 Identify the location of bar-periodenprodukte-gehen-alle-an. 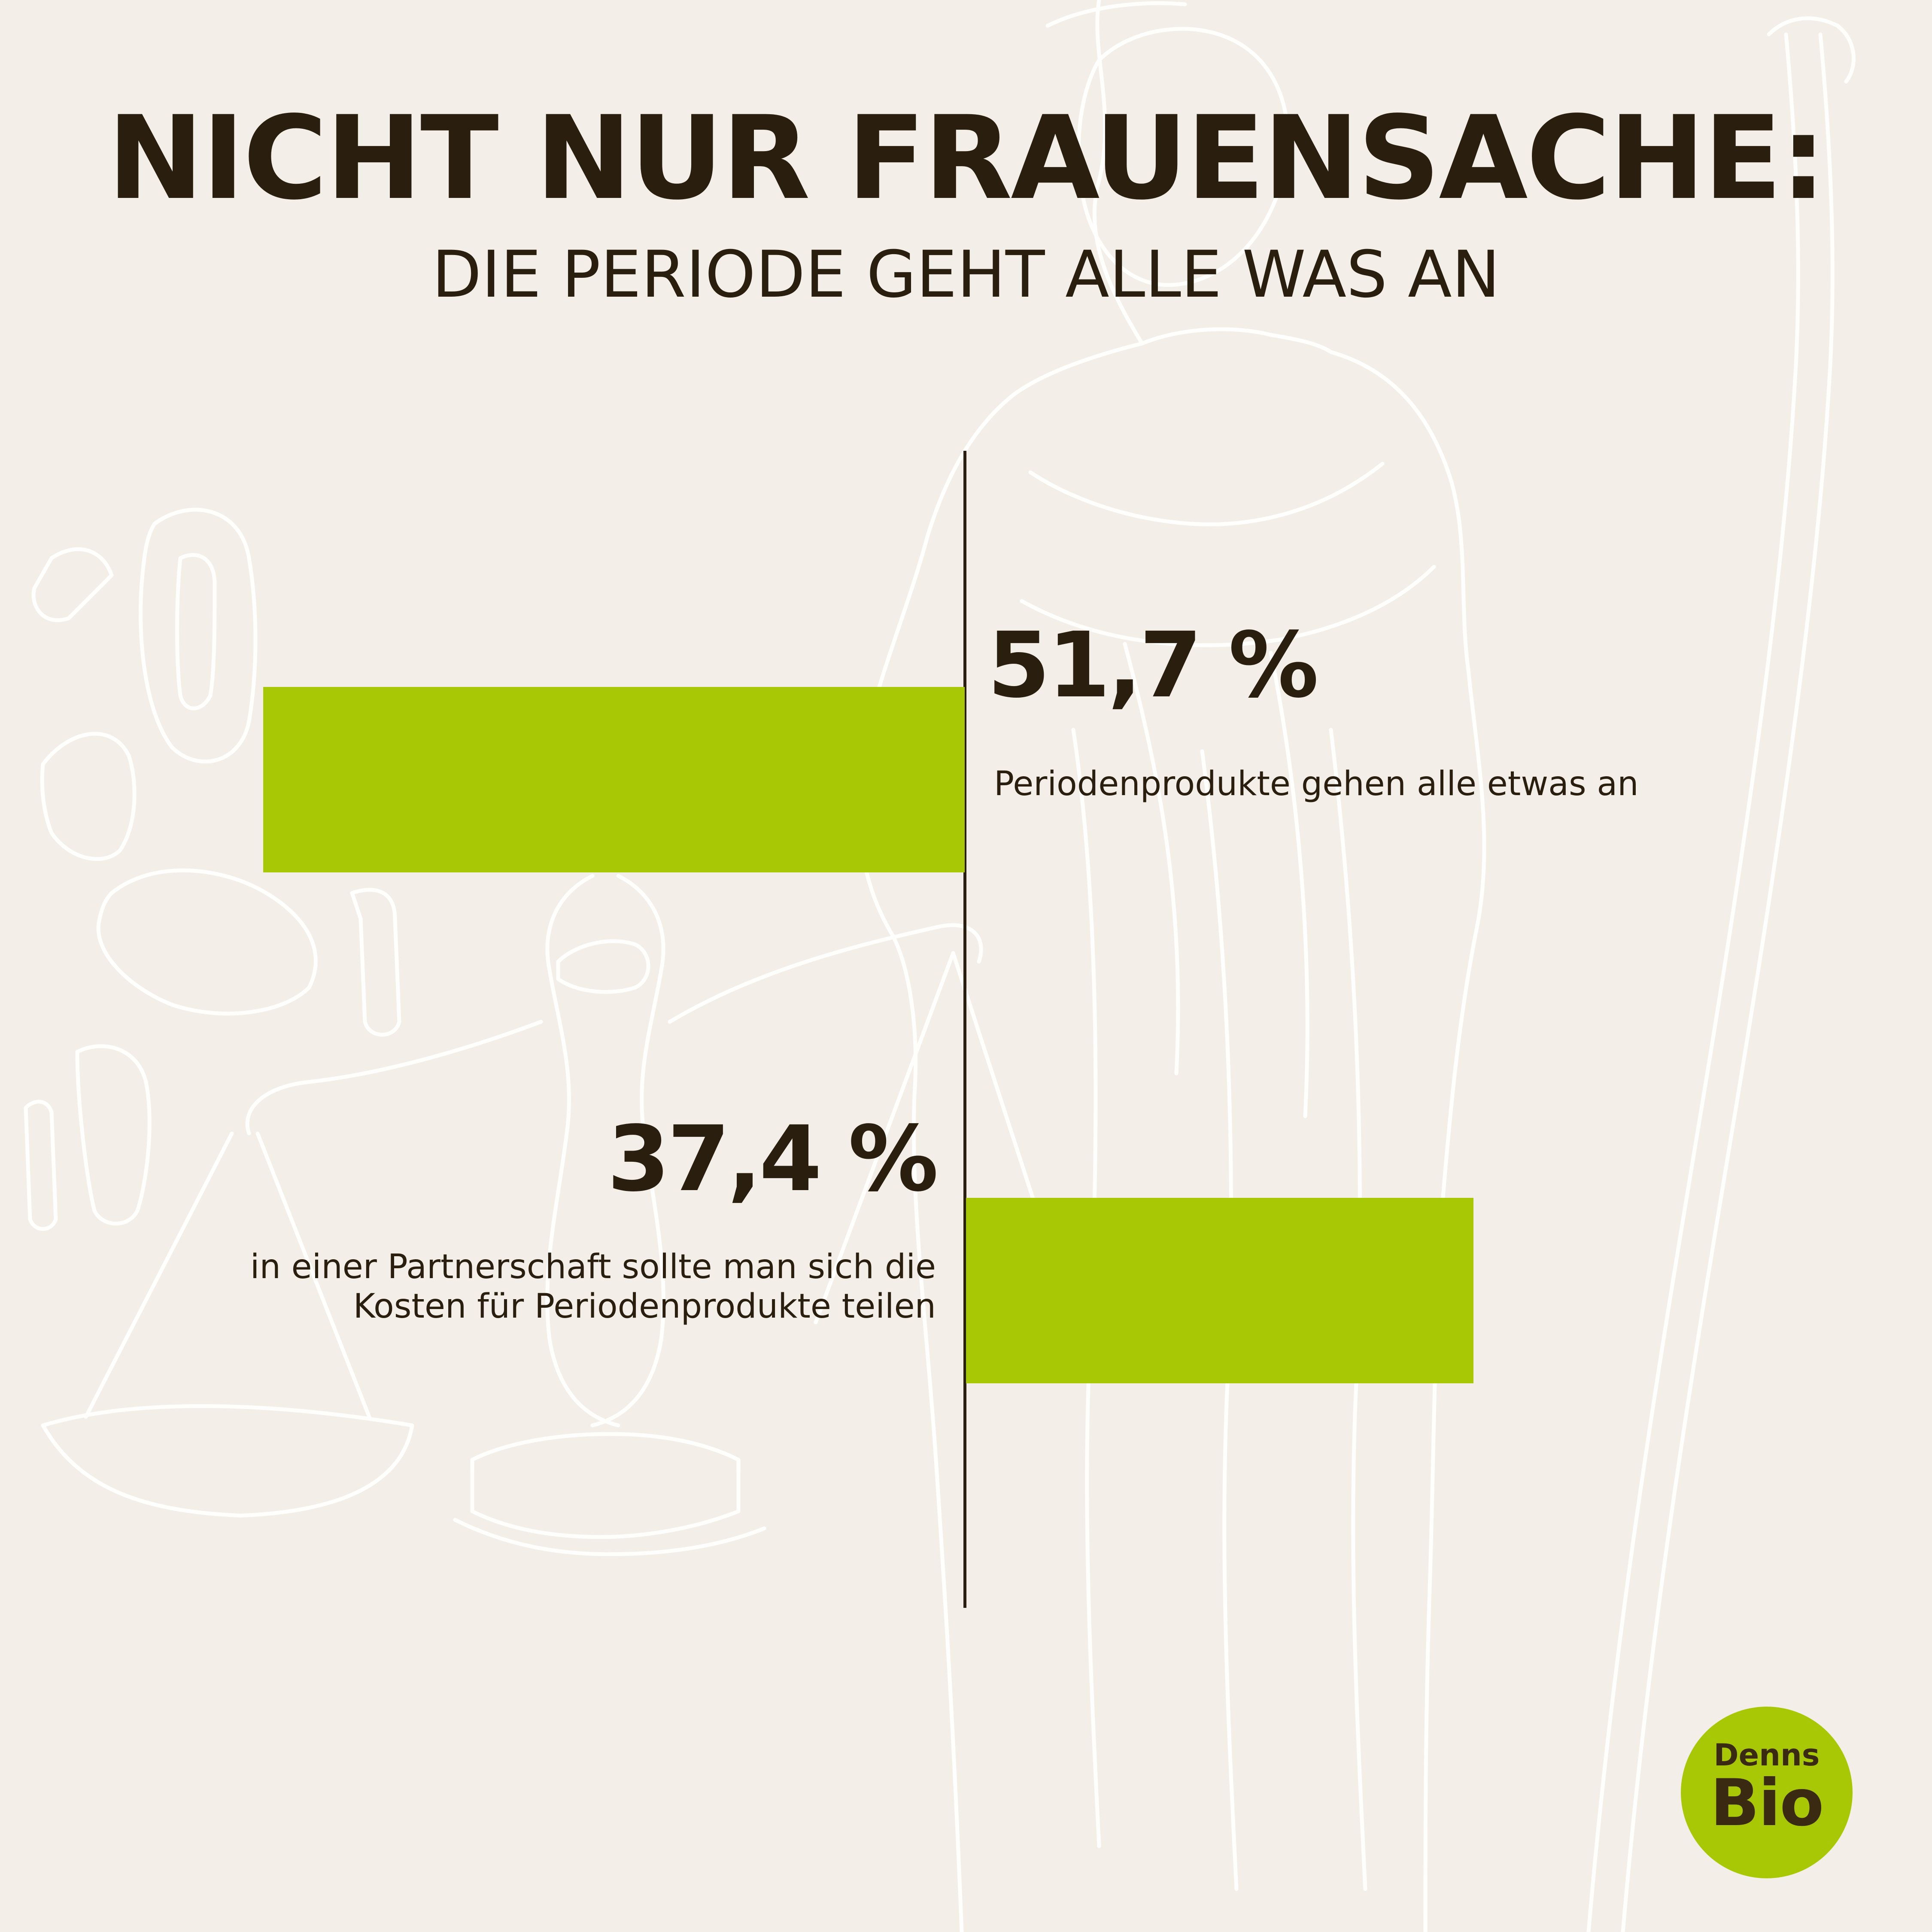
(614, 779).